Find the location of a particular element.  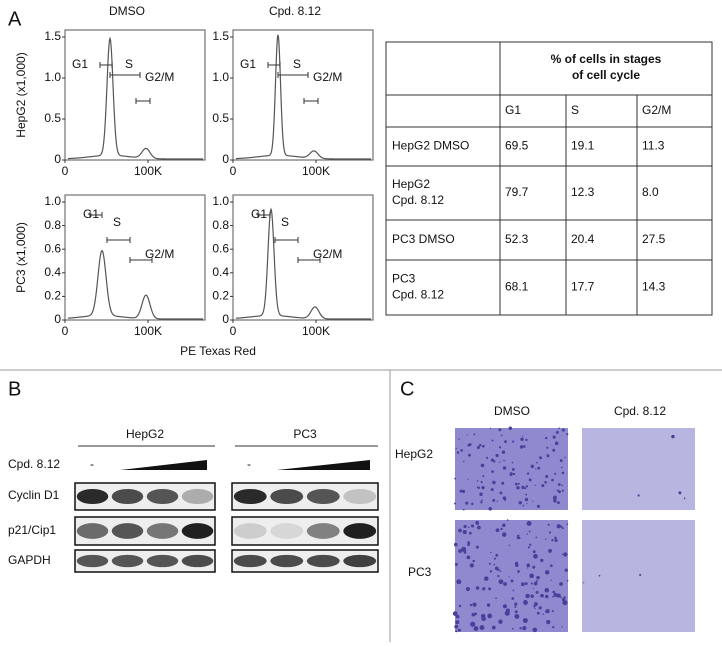

x-tick-label: 0 is located at coordinates (233, 331).